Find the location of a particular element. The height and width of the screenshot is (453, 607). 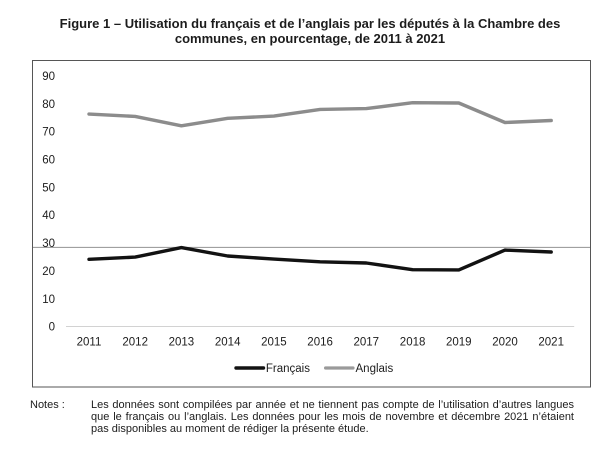

svg-text: 50 is located at coordinates (48, 188).